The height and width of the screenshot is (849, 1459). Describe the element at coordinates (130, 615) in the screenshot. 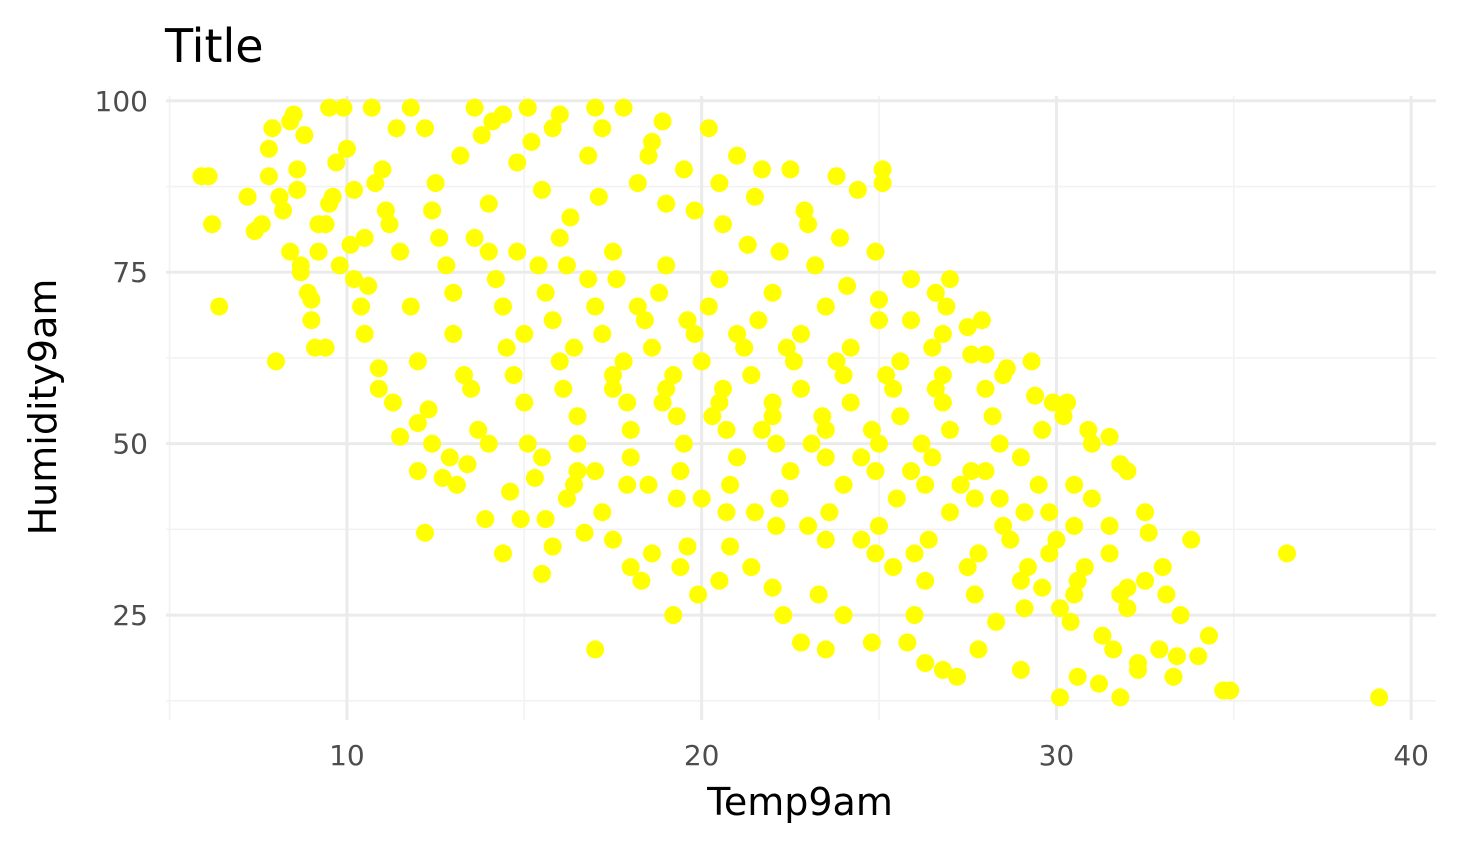

I see `y-tick-label: 25` at that location.